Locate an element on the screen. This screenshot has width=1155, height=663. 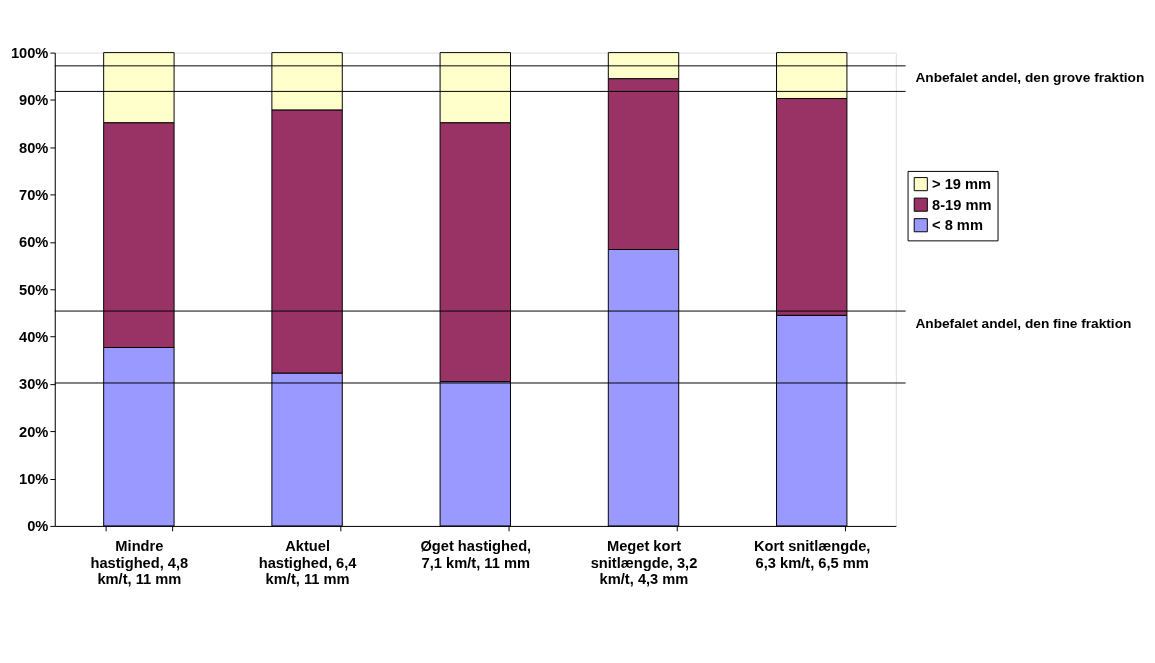
x-tick-label: Kort snitlængde, 6,3 km/t, 6,5 mm is located at coordinates (812, 554).